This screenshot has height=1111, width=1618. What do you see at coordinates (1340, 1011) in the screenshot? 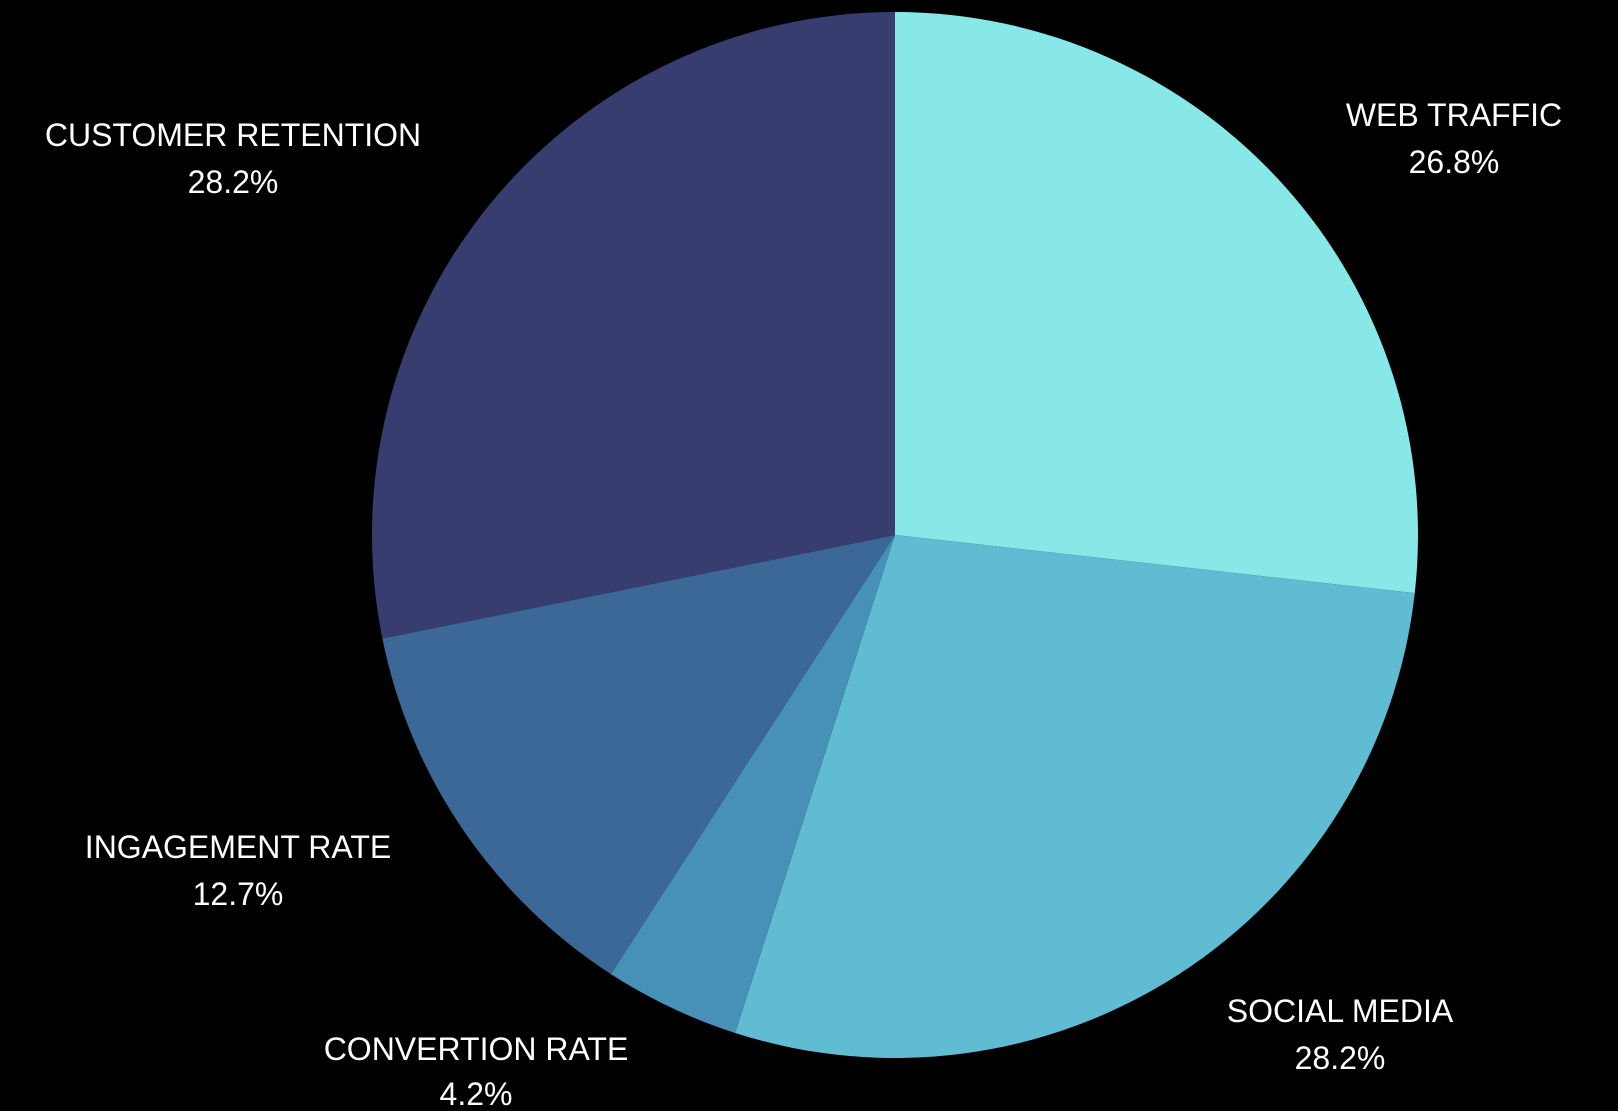
I see `slice-label-social-media-name: SOCIAL MEDIA` at bounding box center [1340, 1011].